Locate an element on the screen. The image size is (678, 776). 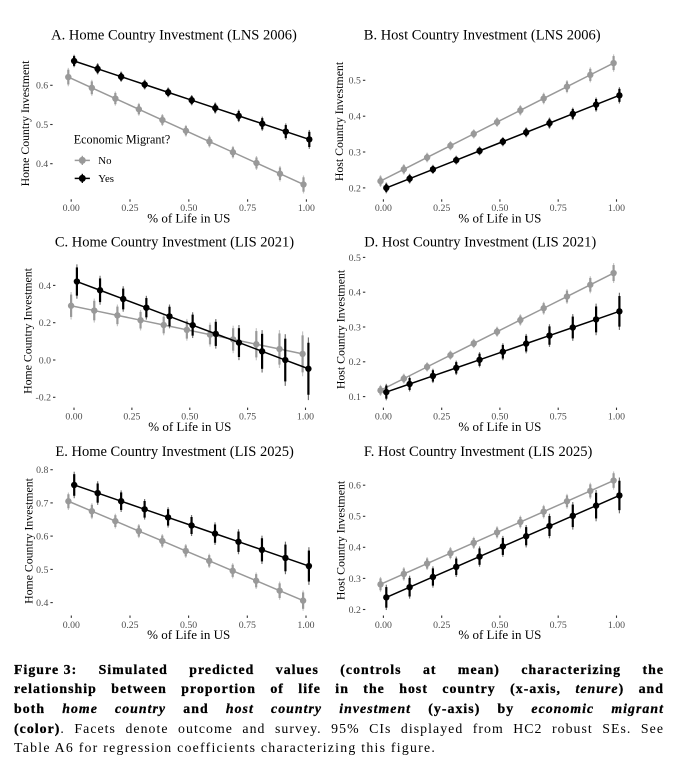
svg-text:A. Home Country Investment (LN: A. Home Country Investment (LNS 2006) is located at coordinates (174, 36).